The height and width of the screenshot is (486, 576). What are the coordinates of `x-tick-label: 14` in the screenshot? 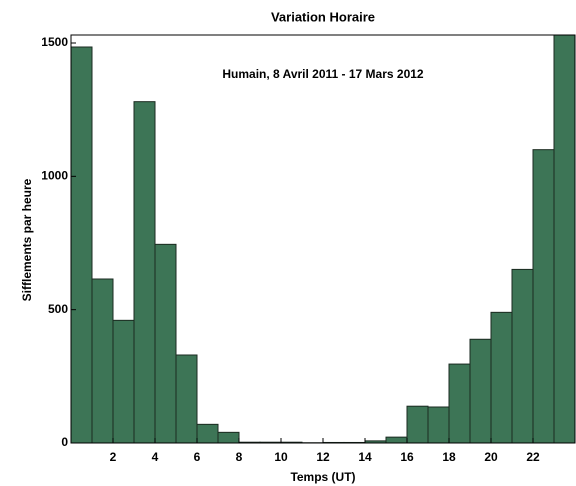 It's located at (365, 457).